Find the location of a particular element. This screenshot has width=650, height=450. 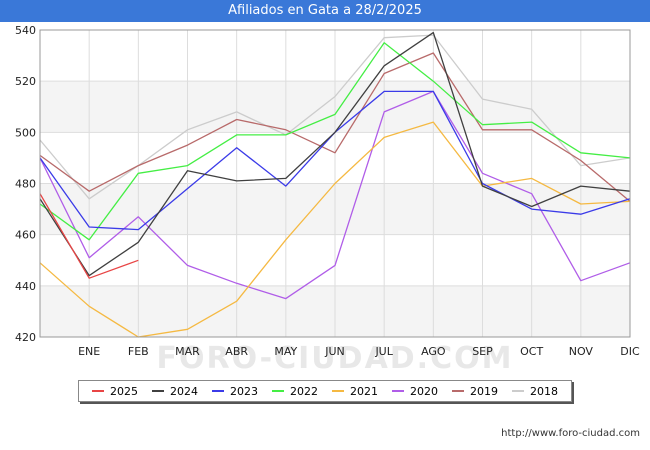

x-tick-label: ENE is located at coordinates (89, 351).